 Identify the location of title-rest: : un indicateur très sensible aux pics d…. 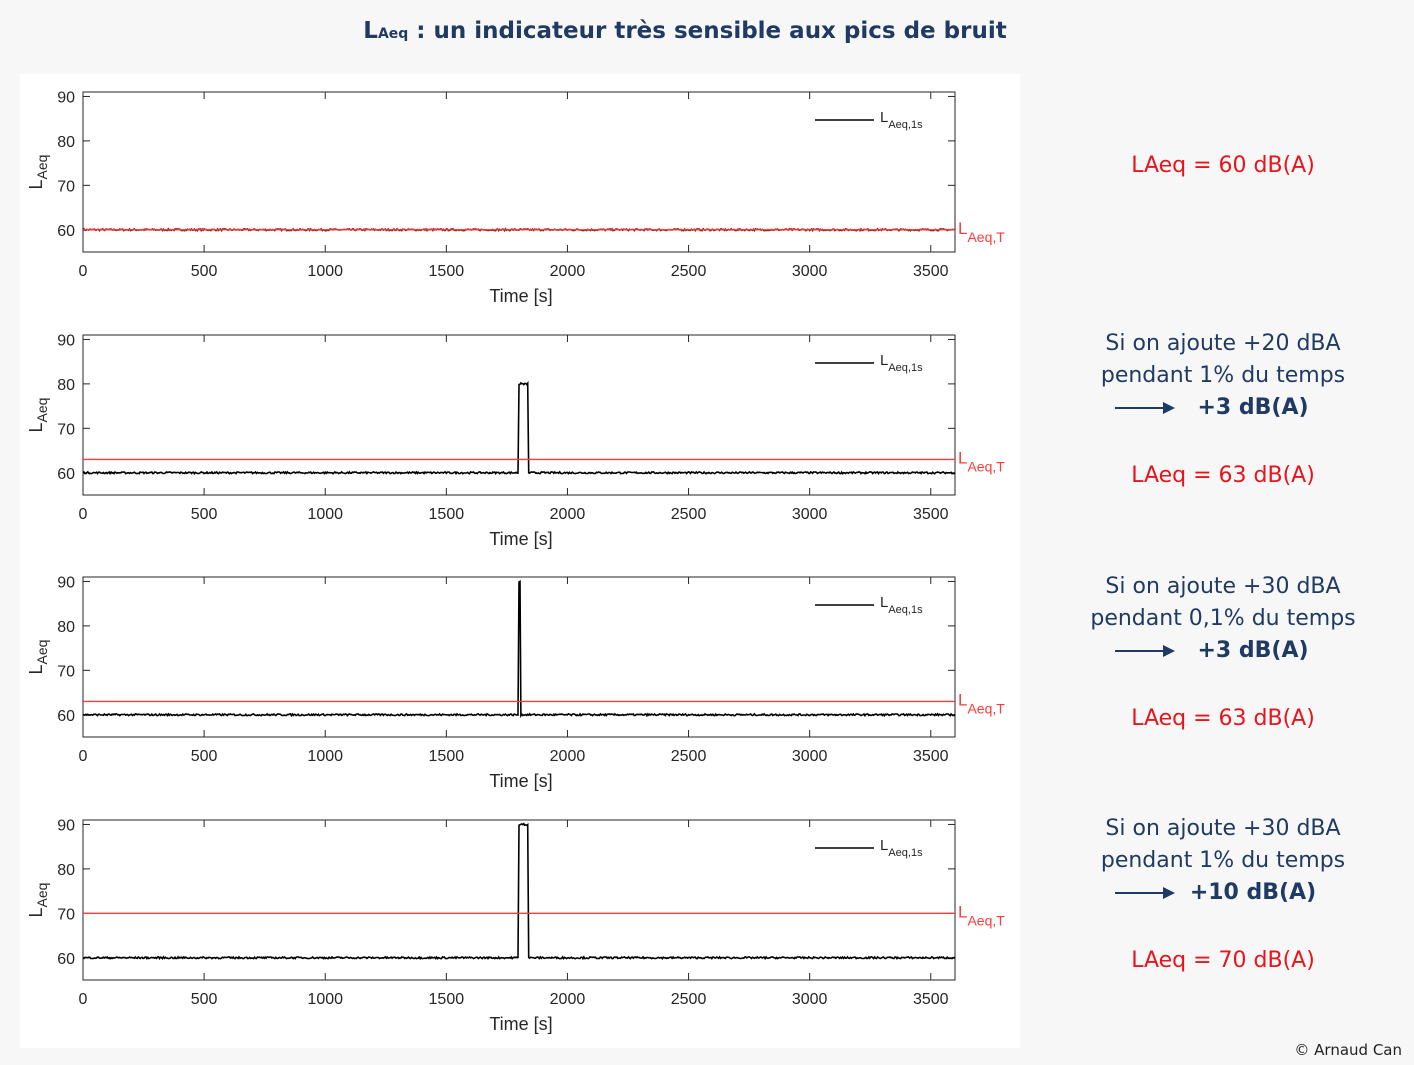
(707, 31).